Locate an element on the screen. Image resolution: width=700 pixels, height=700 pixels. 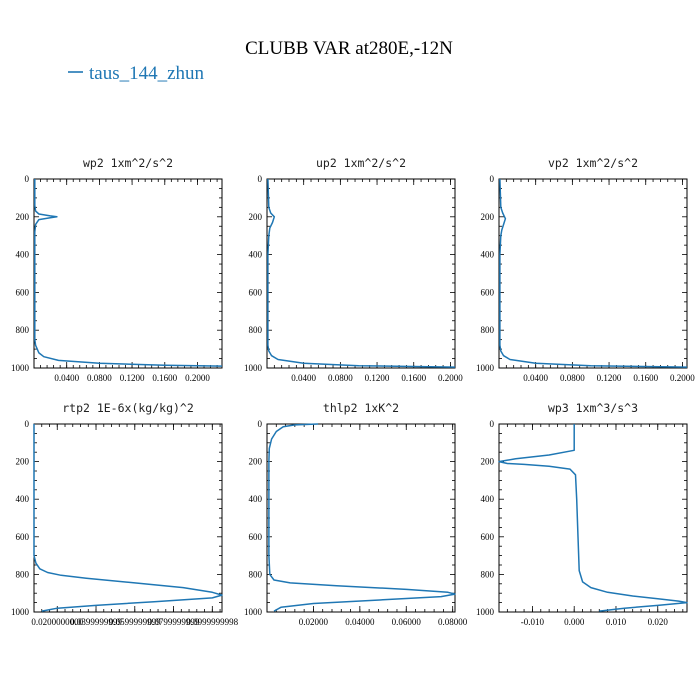
panel-title: thlp2 1xK^2 is located at coordinates (361, 408).